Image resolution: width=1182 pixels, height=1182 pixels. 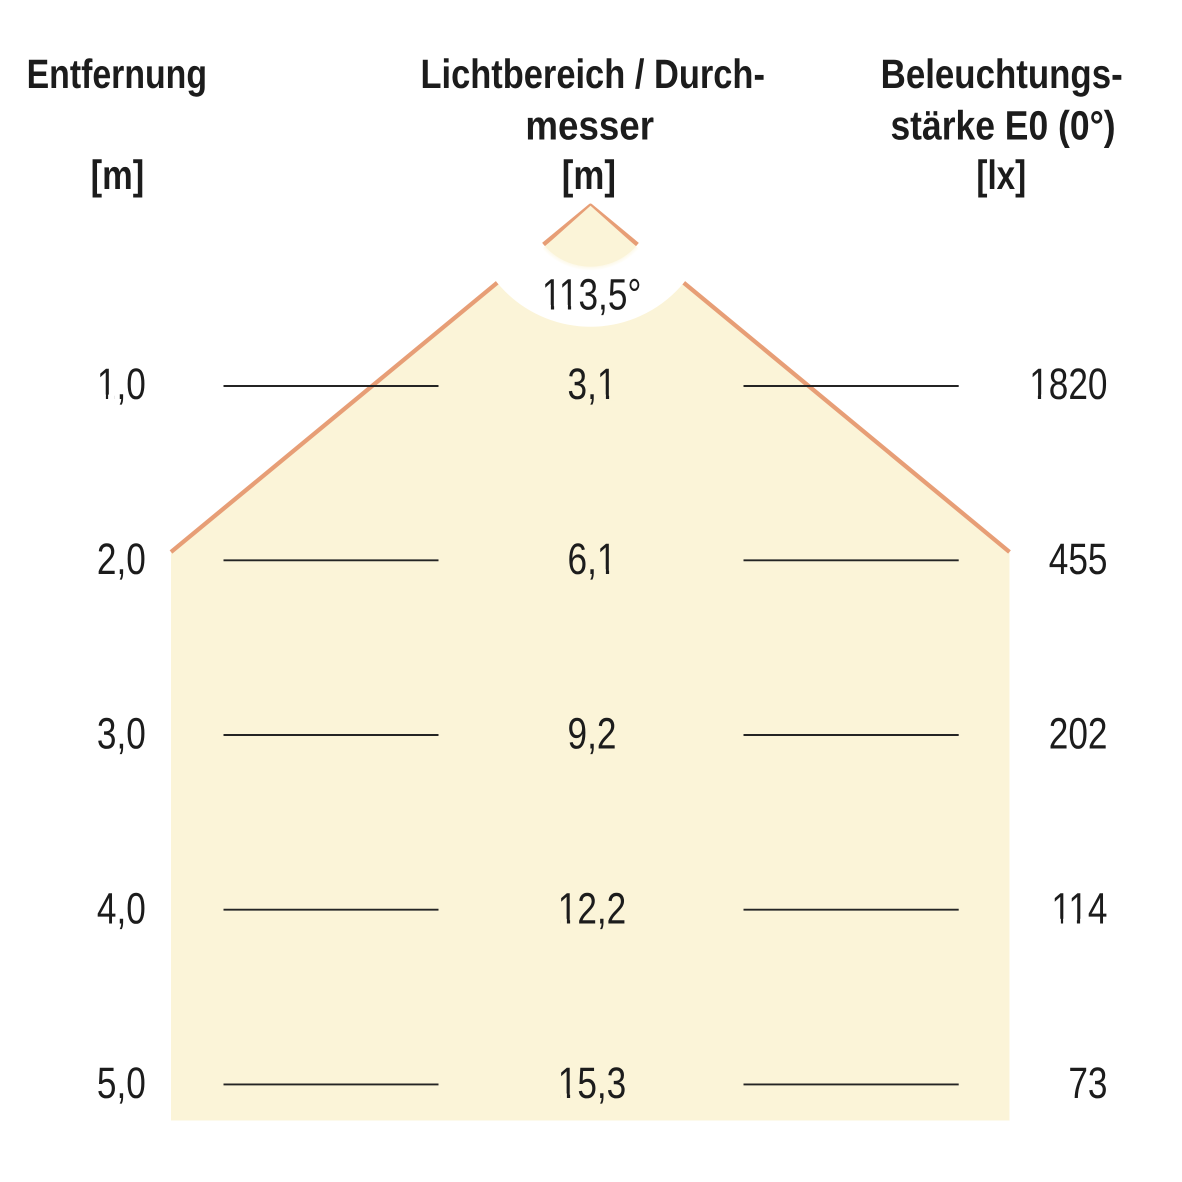 I want to click on svg-text: 15,3, so click(x=592, y=1083).